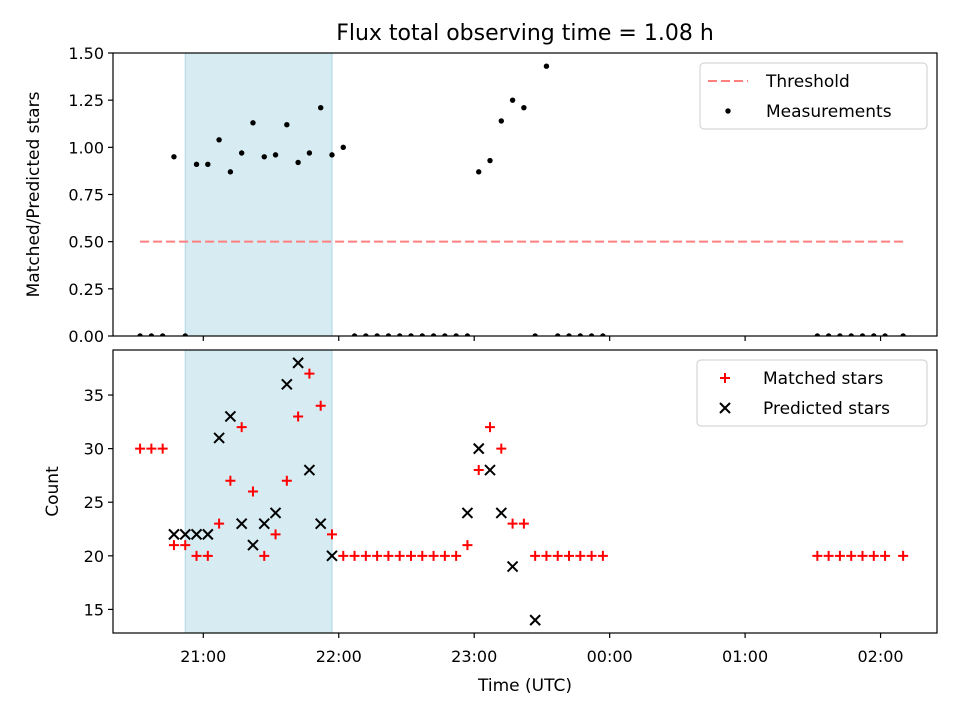  I want to click on legend-symbol, so click(725, 378).